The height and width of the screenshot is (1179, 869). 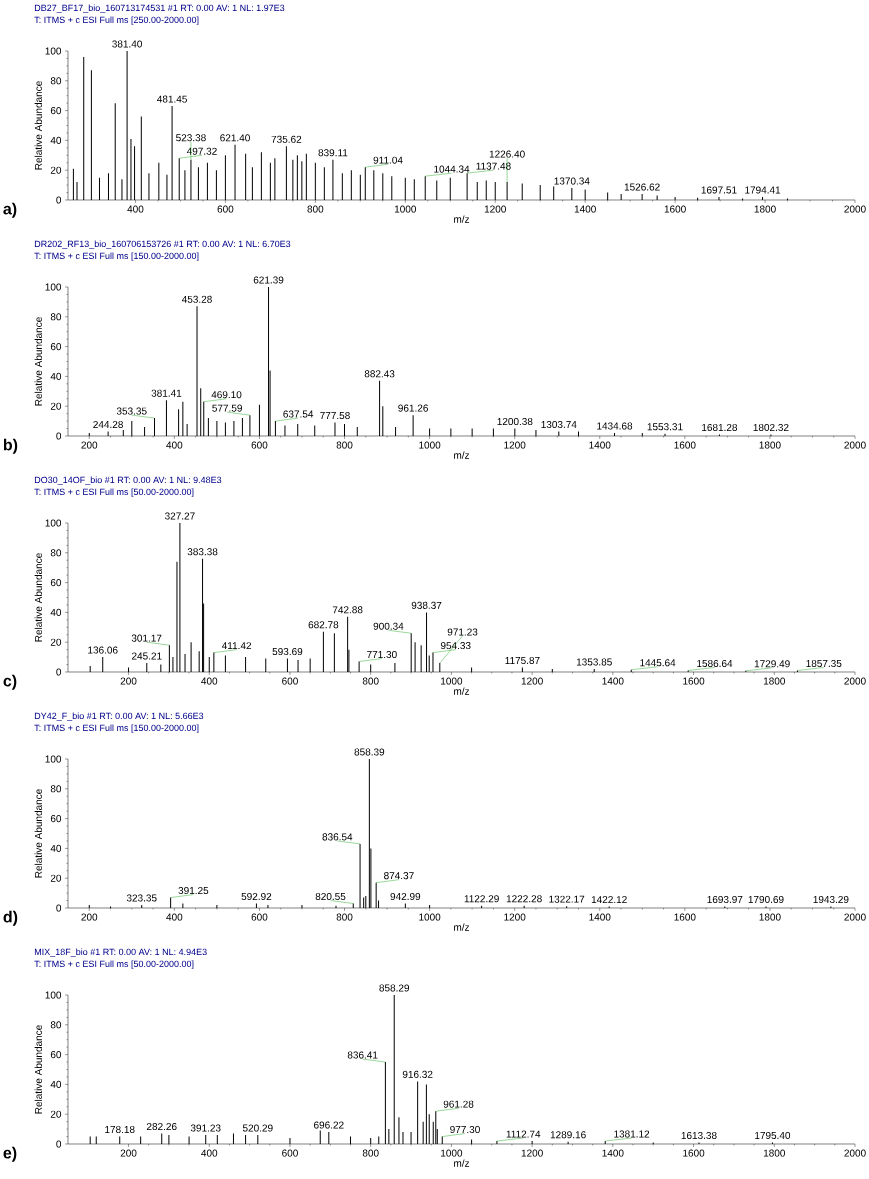 What do you see at coordinates (594, 662) in the screenshot?
I see `annotation: 1353.85` at bounding box center [594, 662].